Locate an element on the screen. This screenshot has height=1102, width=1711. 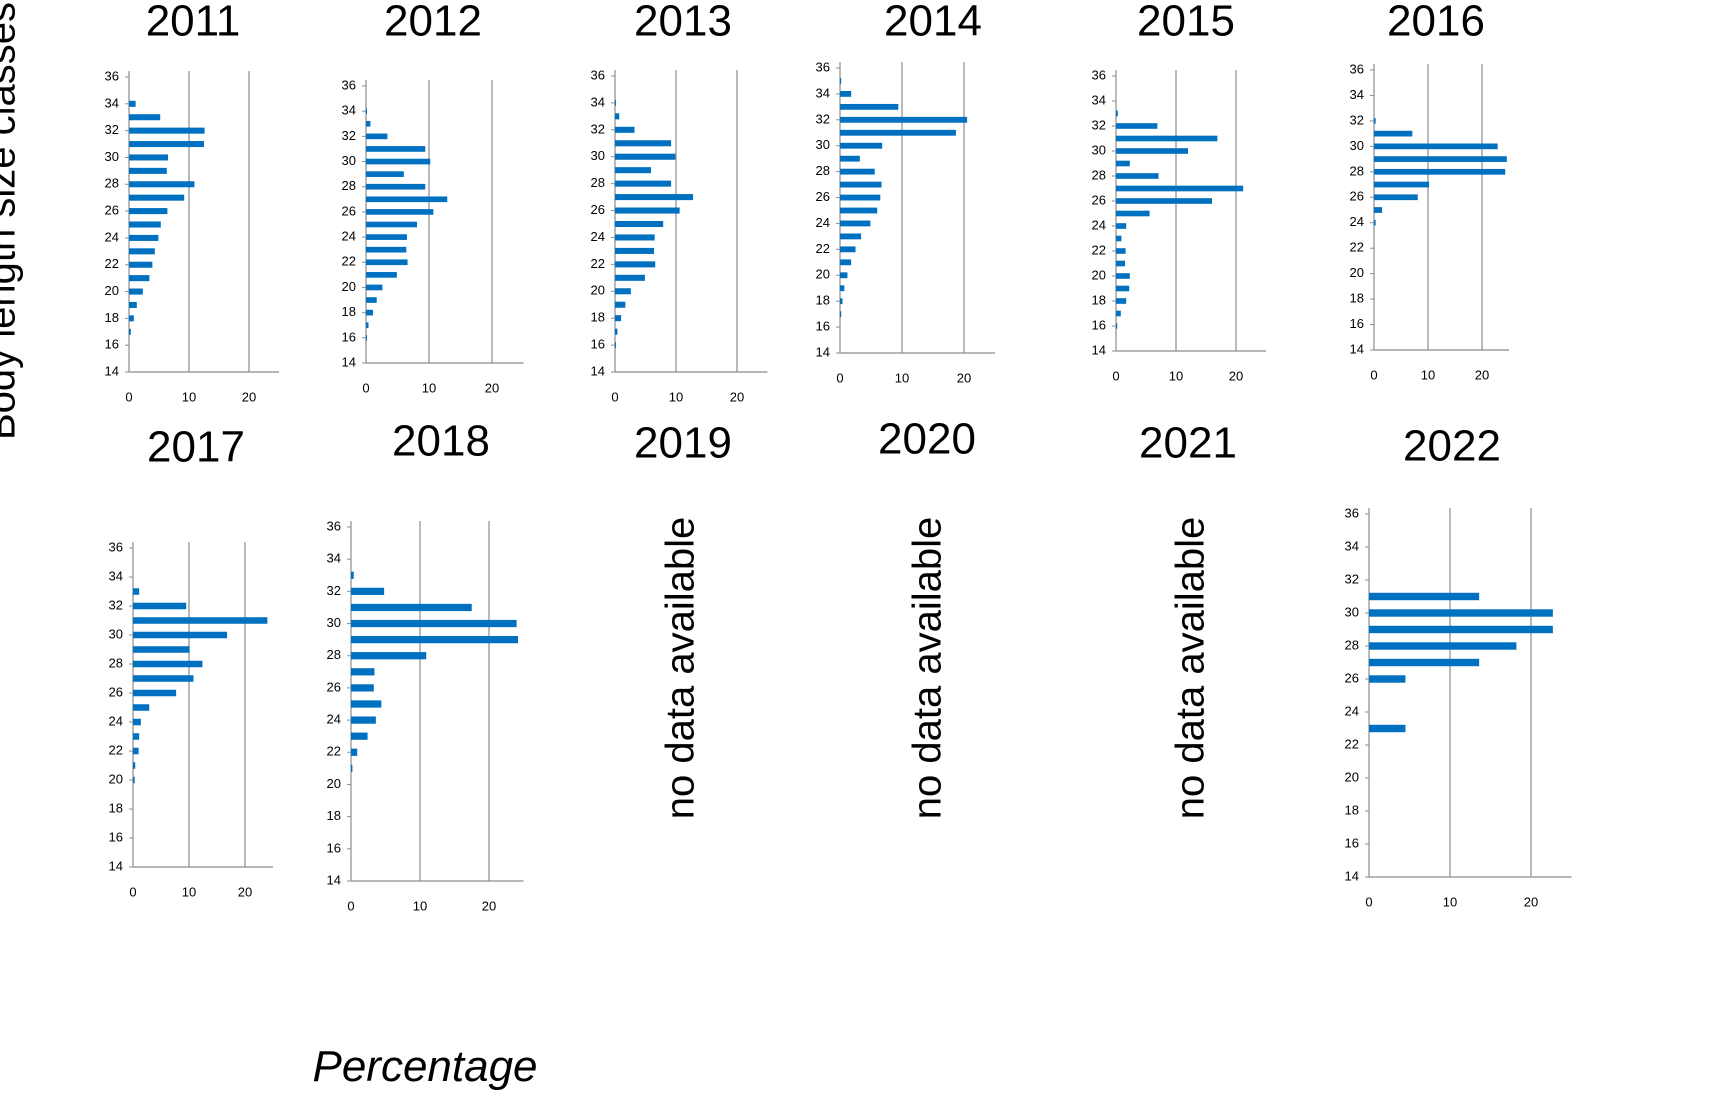
panel-title: 2014 is located at coordinates (933, 23).